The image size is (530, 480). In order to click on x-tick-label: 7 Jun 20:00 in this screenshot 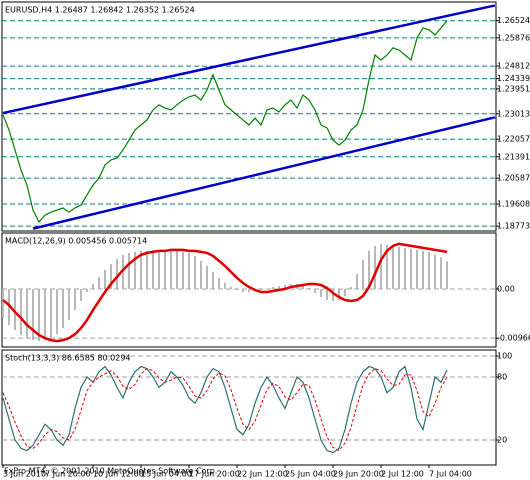, I will do `click(68, 474)`.